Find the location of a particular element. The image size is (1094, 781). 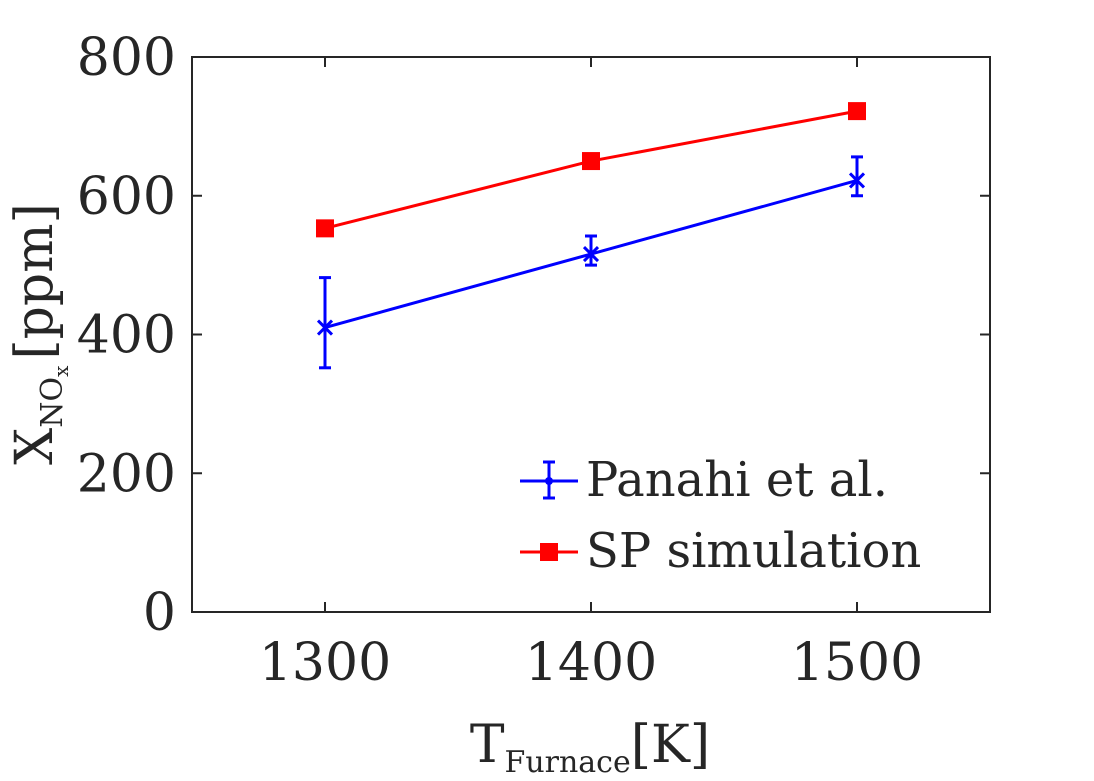

y-tick-label: 0 is located at coordinates (159, 613).